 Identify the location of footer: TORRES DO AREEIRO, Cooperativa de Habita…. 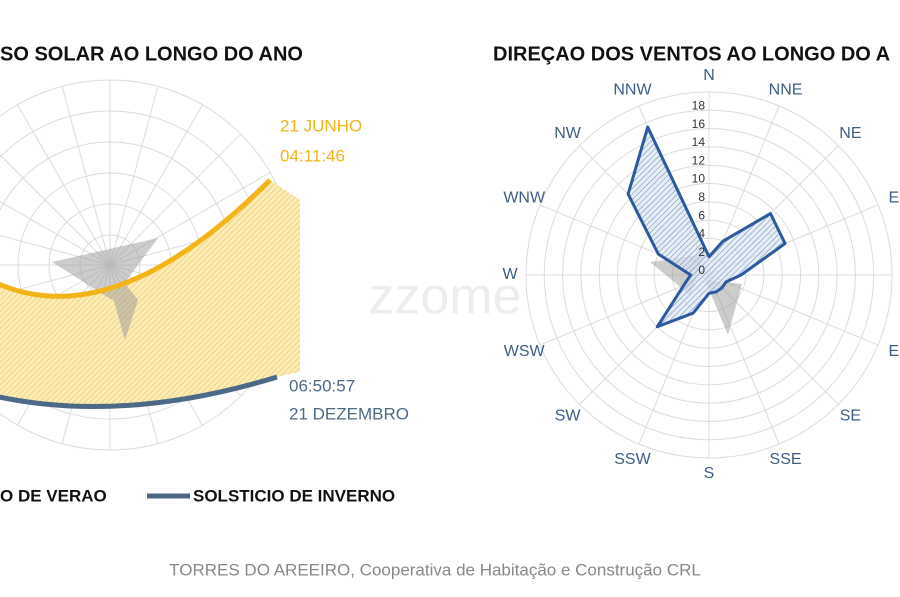
(435, 569).